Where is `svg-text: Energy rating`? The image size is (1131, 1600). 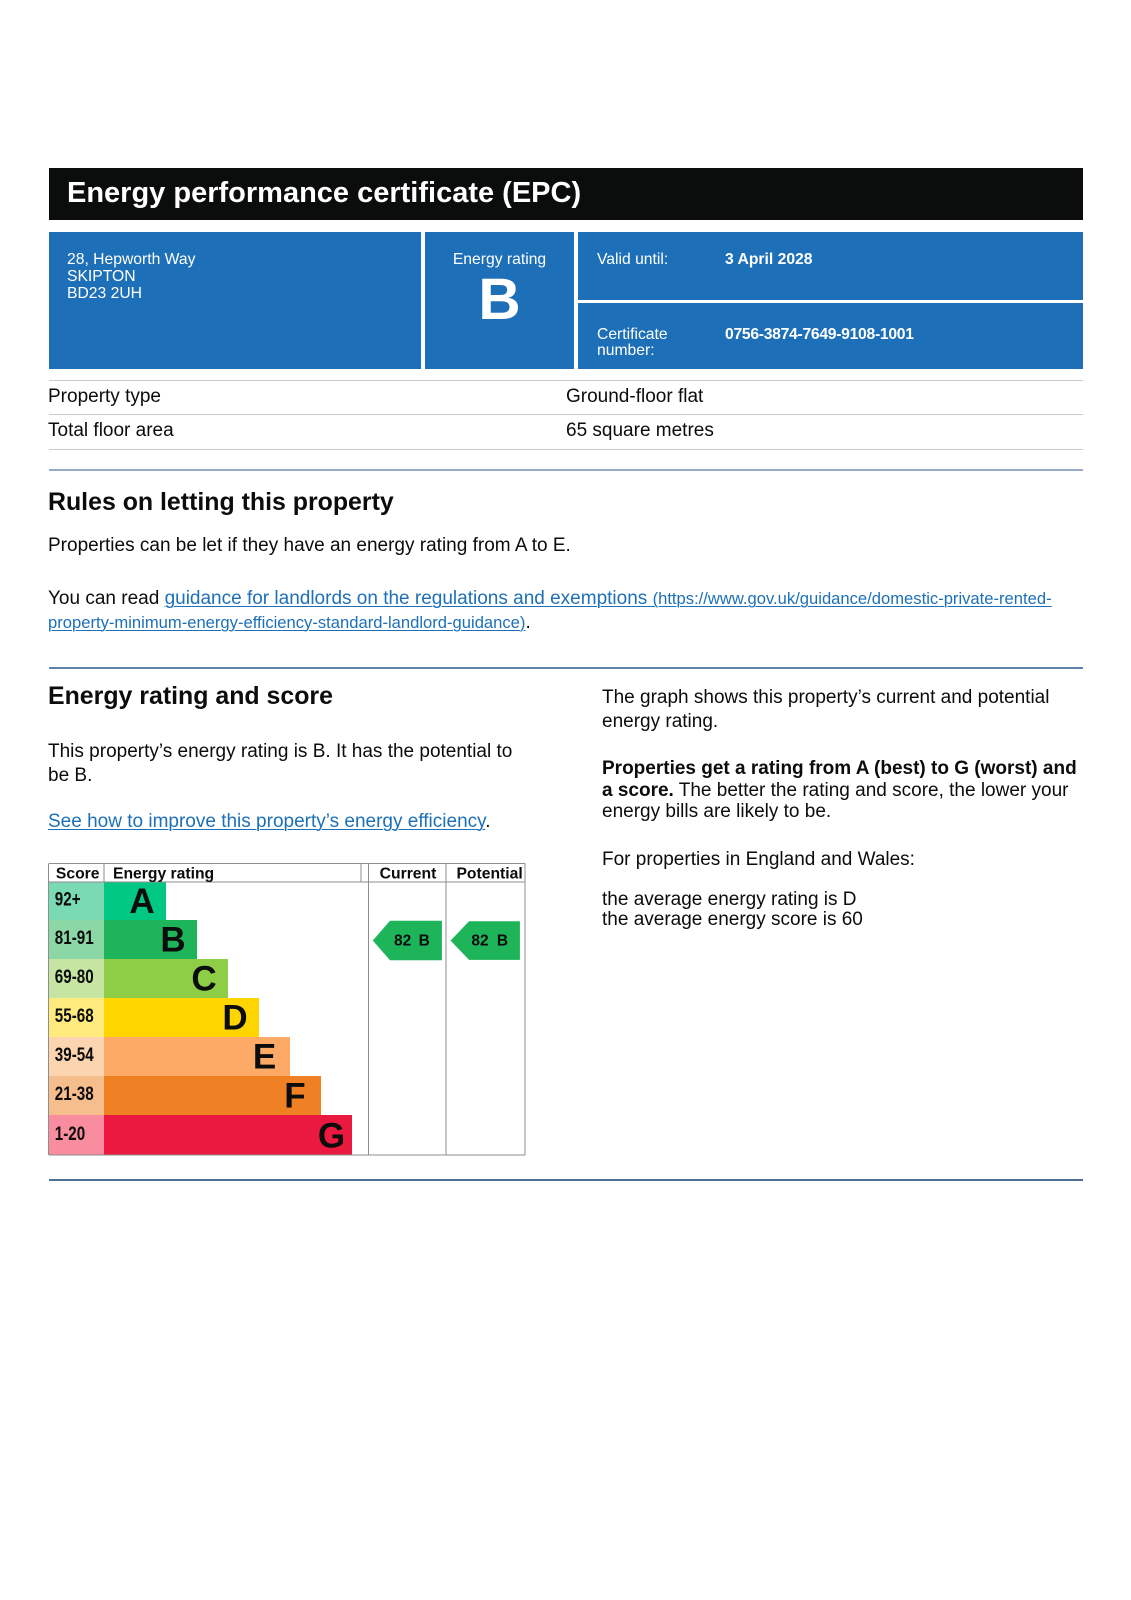
svg-text: Energy rating is located at coordinates (163, 874).